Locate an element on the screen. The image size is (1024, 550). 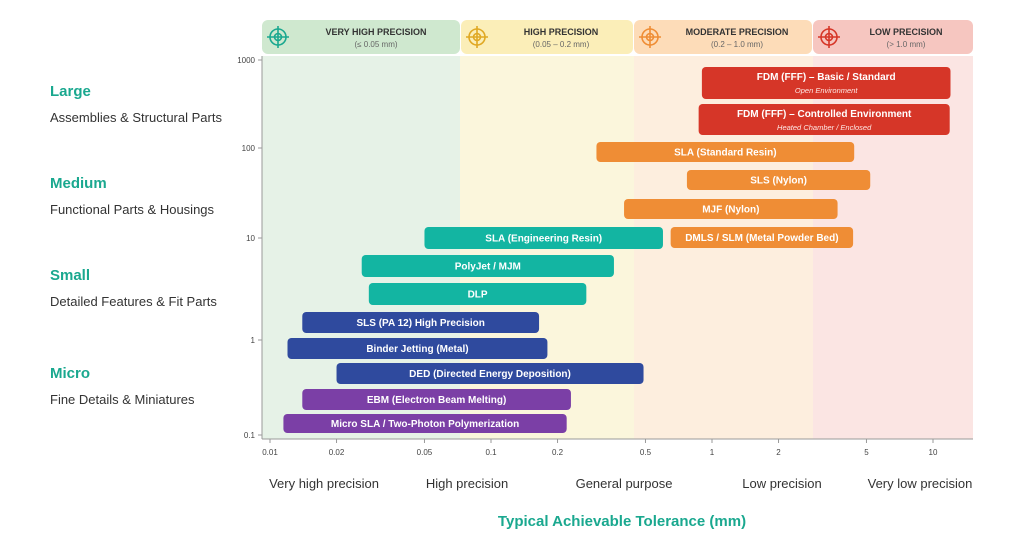
process-bar: Micro SLA / Two-Photon Polymerization is located at coordinates (425, 423).